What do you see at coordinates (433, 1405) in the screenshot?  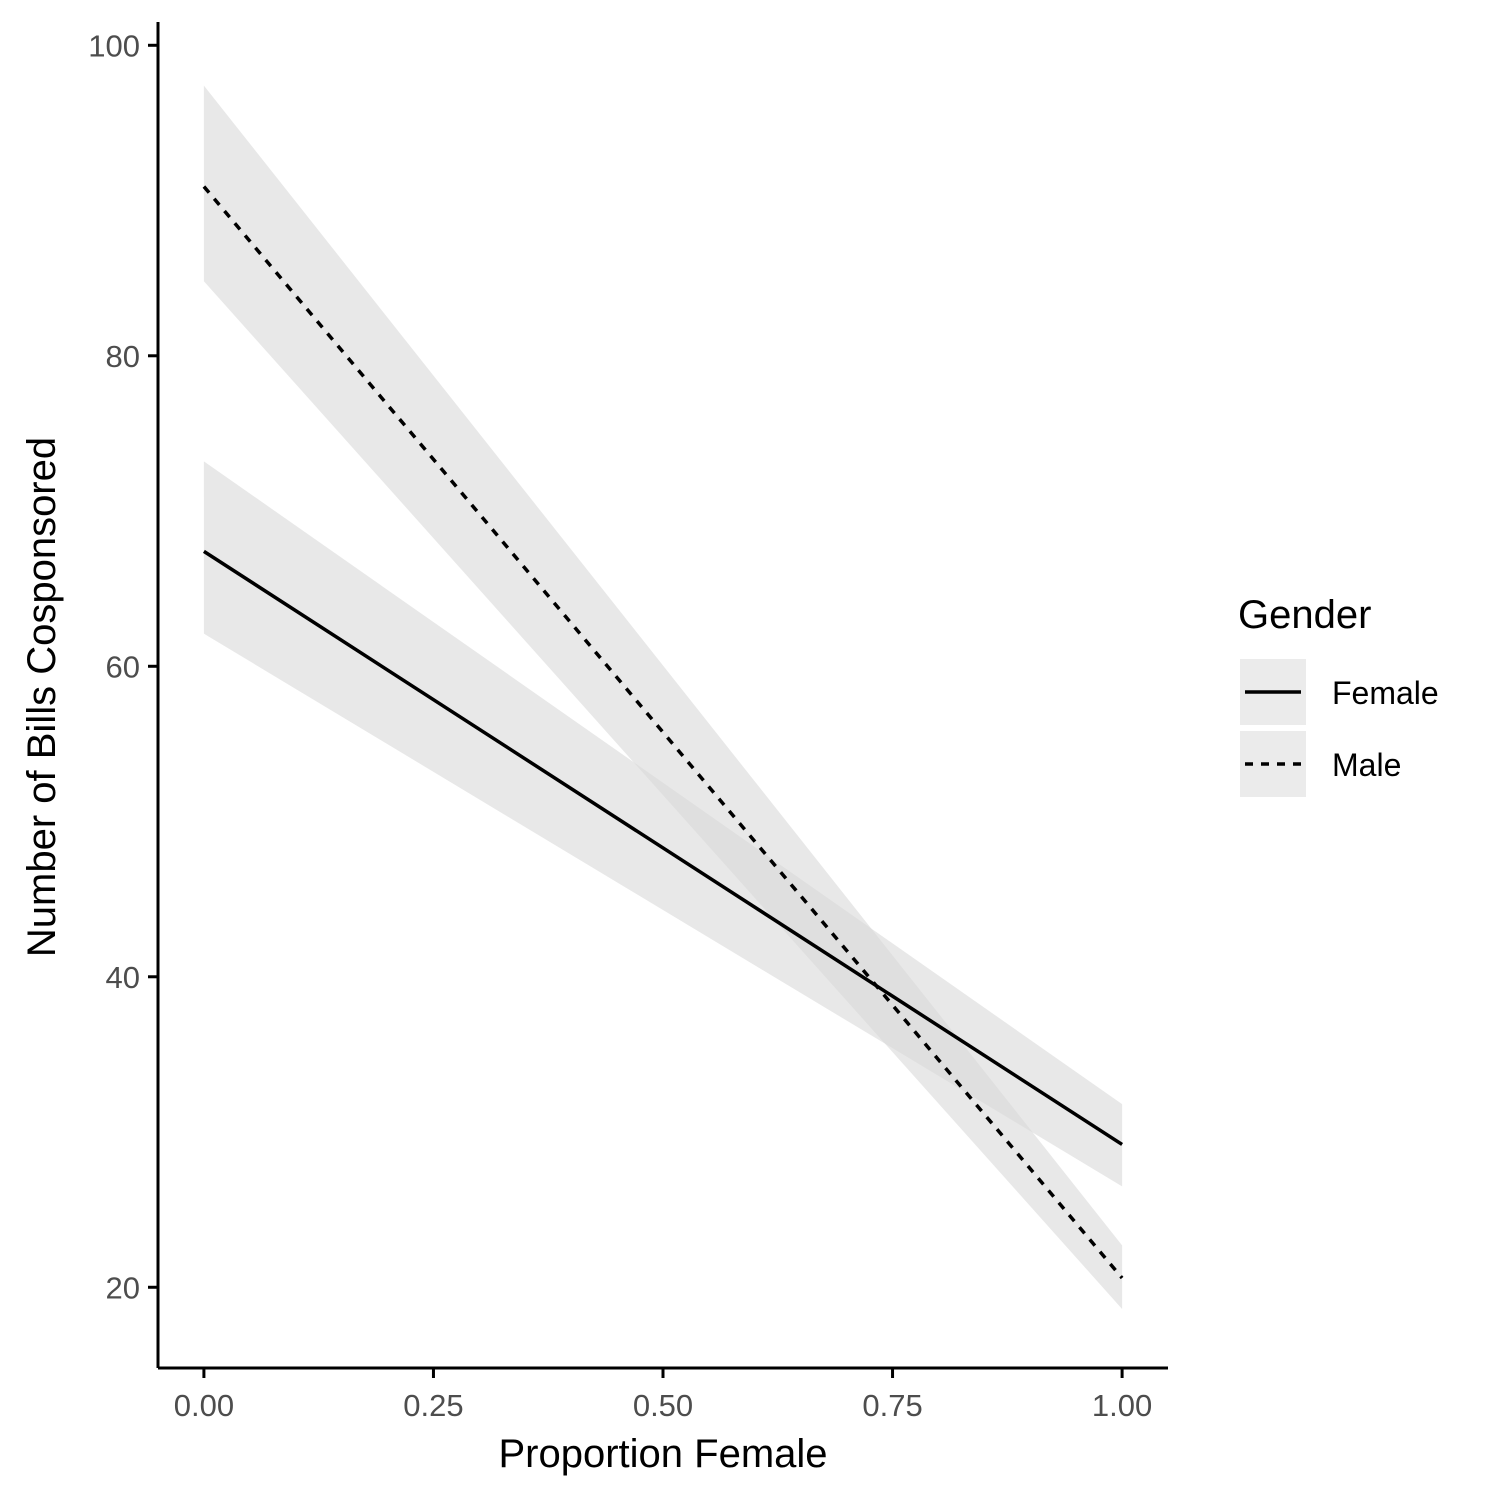 I see `x-tick-label: 0.25` at bounding box center [433, 1405].